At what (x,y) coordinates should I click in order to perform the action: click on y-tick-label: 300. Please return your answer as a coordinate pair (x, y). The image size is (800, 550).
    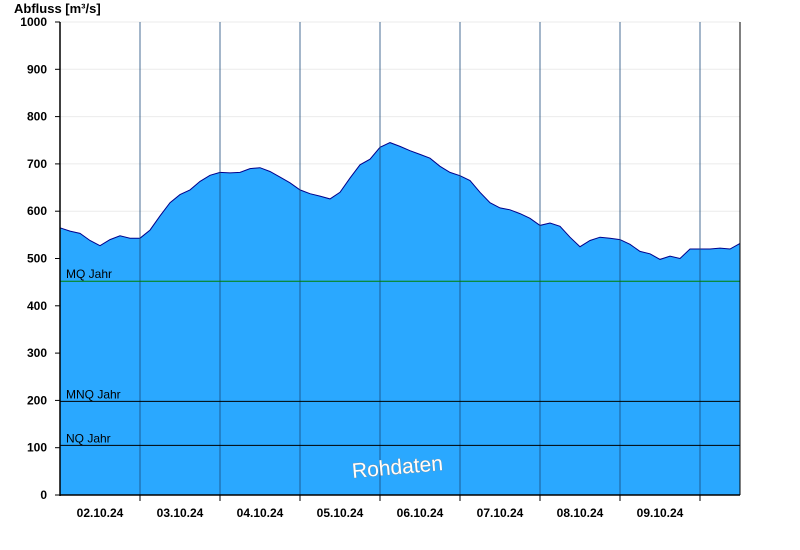
    Looking at the image, I should click on (37, 353).